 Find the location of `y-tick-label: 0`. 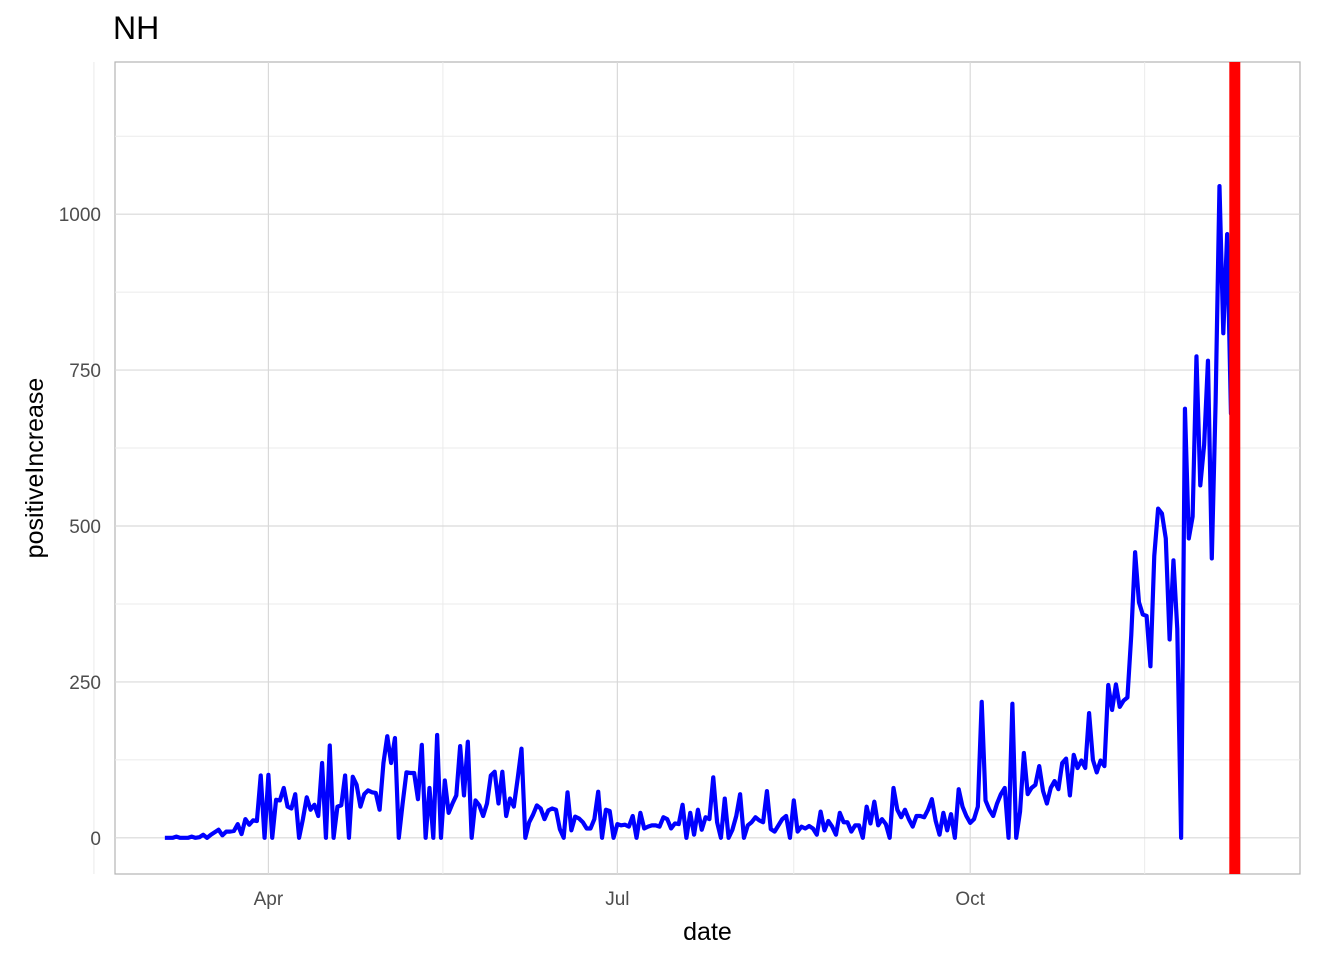

y-tick-label: 0 is located at coordinates (95, 839).